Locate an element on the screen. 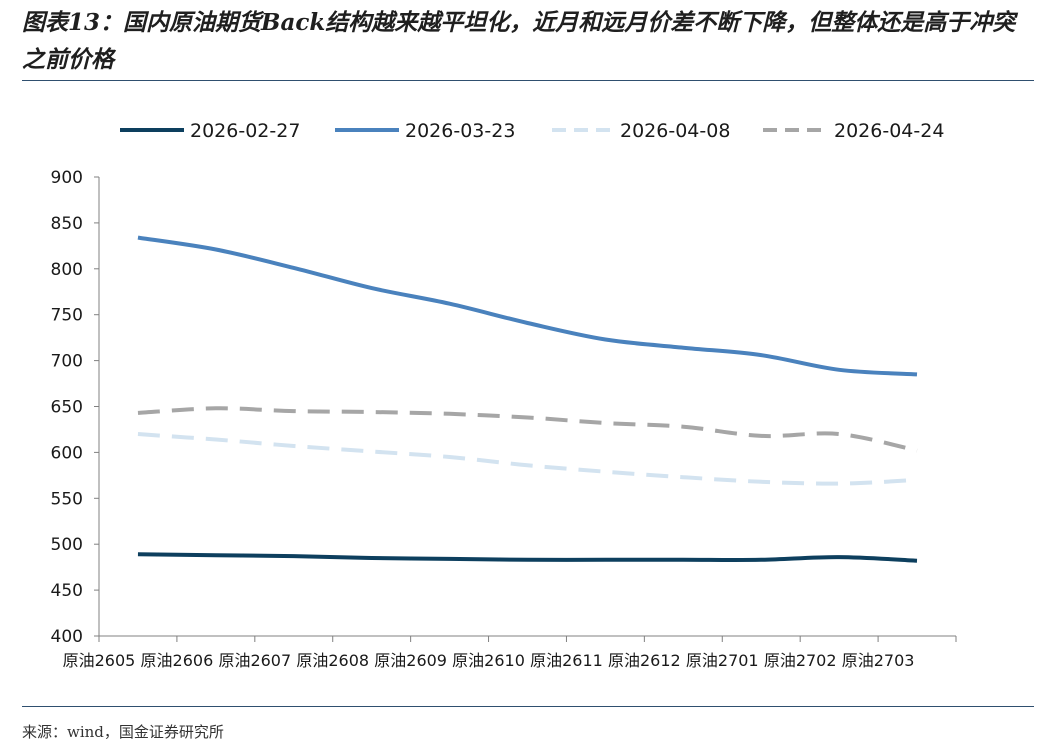  legend-item: 2026-04-08 is located at coordinates (641, 131).